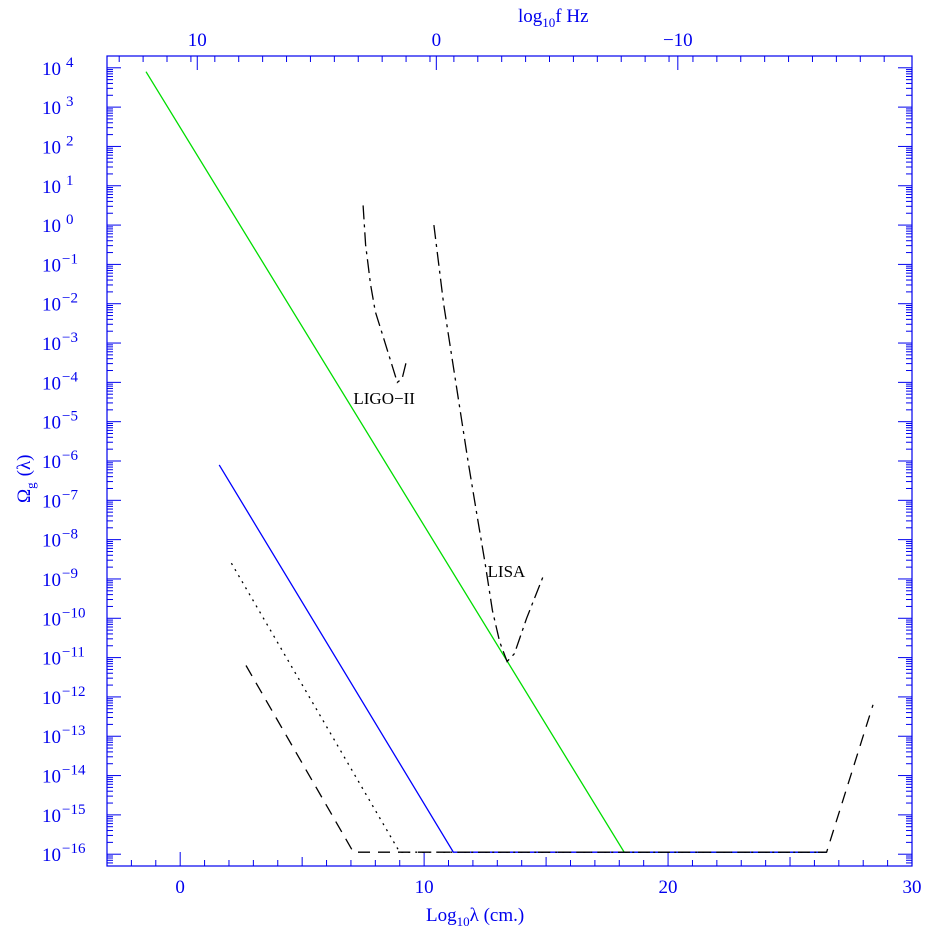 The height and width of the screenshot is (931, 930). What do you see at coordinates (678, 40) in the screenshot?
I see `top-tick-label: −10` at bounding box center [678, 40].